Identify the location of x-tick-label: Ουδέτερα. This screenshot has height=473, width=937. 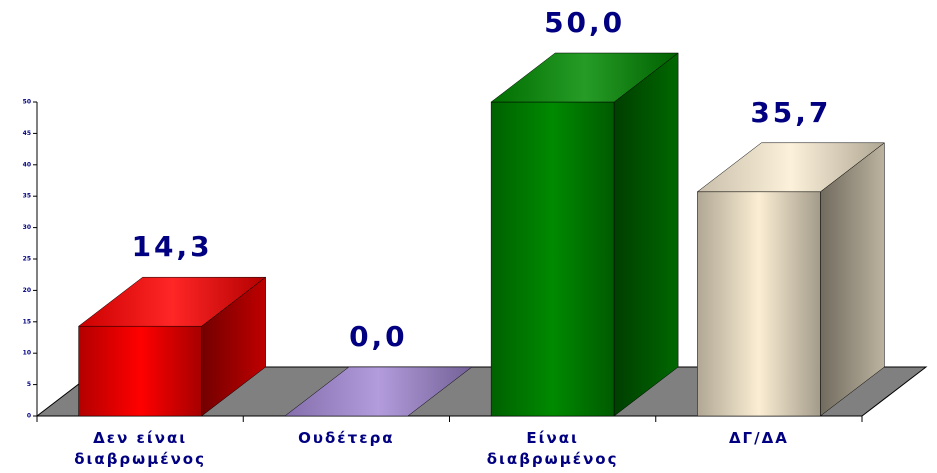
(346, 438).